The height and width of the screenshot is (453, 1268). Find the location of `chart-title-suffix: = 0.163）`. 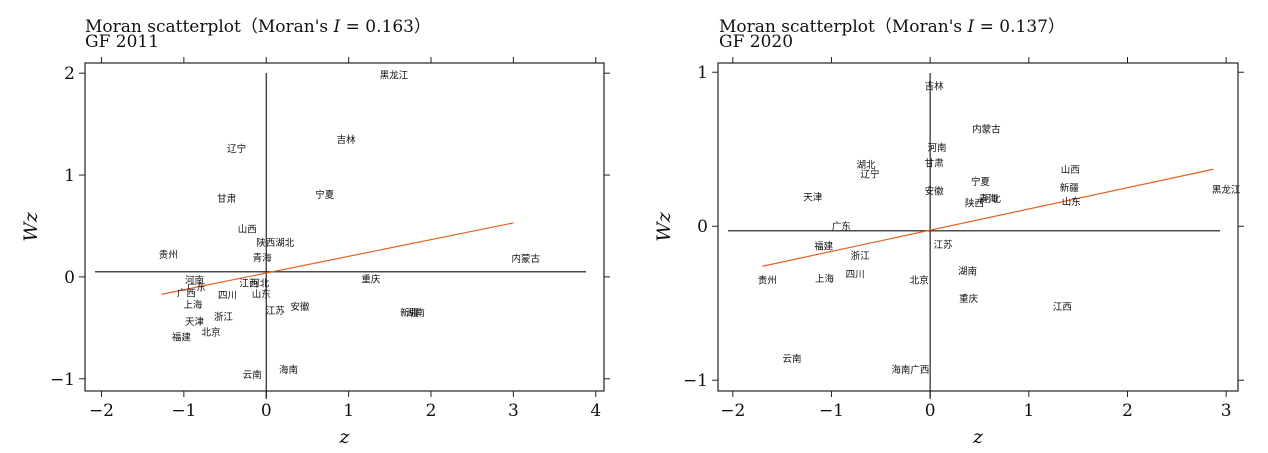

chart-title-suffix: = 0.163） is located at coordinates (385, 27).